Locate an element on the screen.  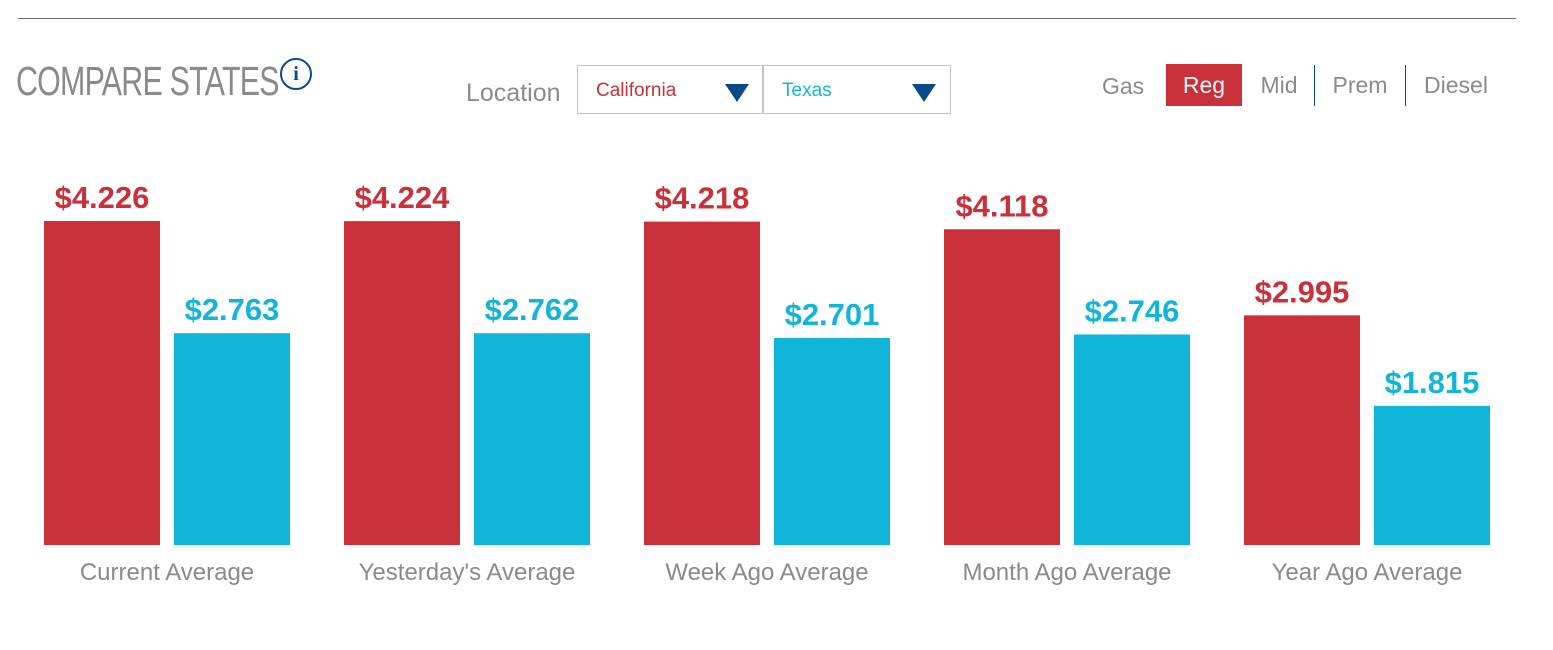
value-label-california-1: $4.224 is located at coordinates (403, 197).